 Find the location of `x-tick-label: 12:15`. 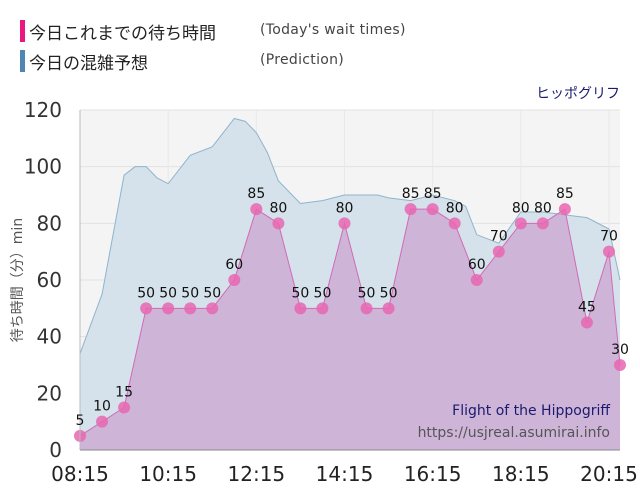

x-tick-label: 12:15 is located at coordinates (257, 474).